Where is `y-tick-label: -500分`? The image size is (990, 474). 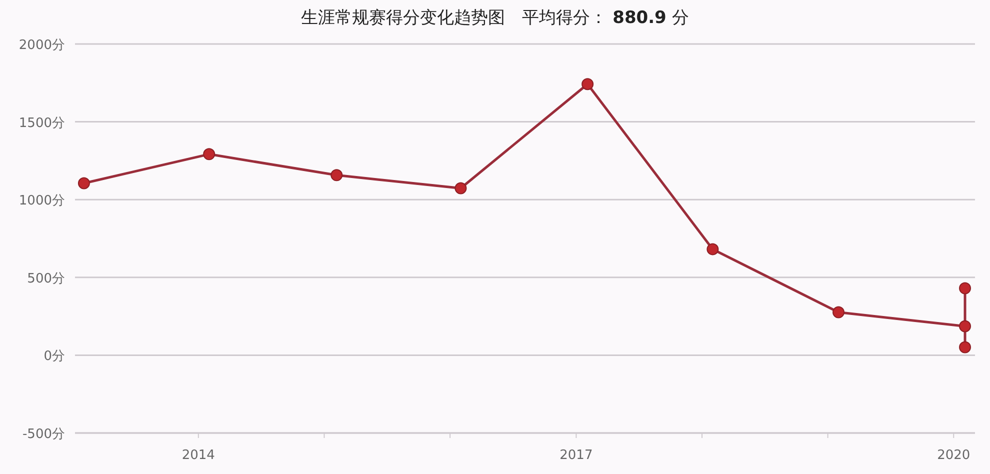
y-tick-label: -500分 is located at coordinates (43, 434).